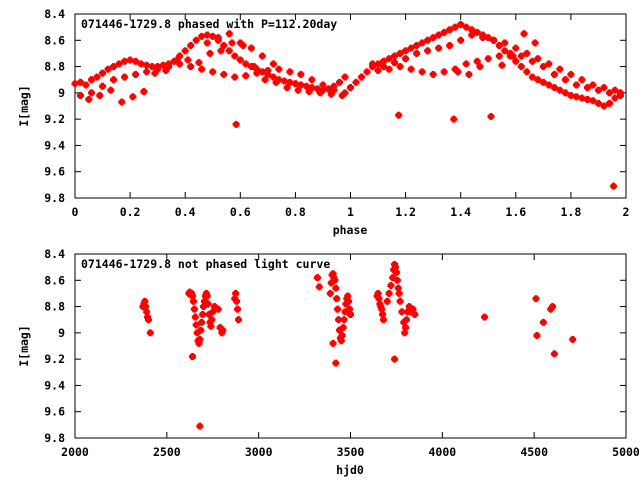 Image resolution: width=640 pixels, height=480 pixels. I want to click on x-axis-label: phase, so click(350, 230).